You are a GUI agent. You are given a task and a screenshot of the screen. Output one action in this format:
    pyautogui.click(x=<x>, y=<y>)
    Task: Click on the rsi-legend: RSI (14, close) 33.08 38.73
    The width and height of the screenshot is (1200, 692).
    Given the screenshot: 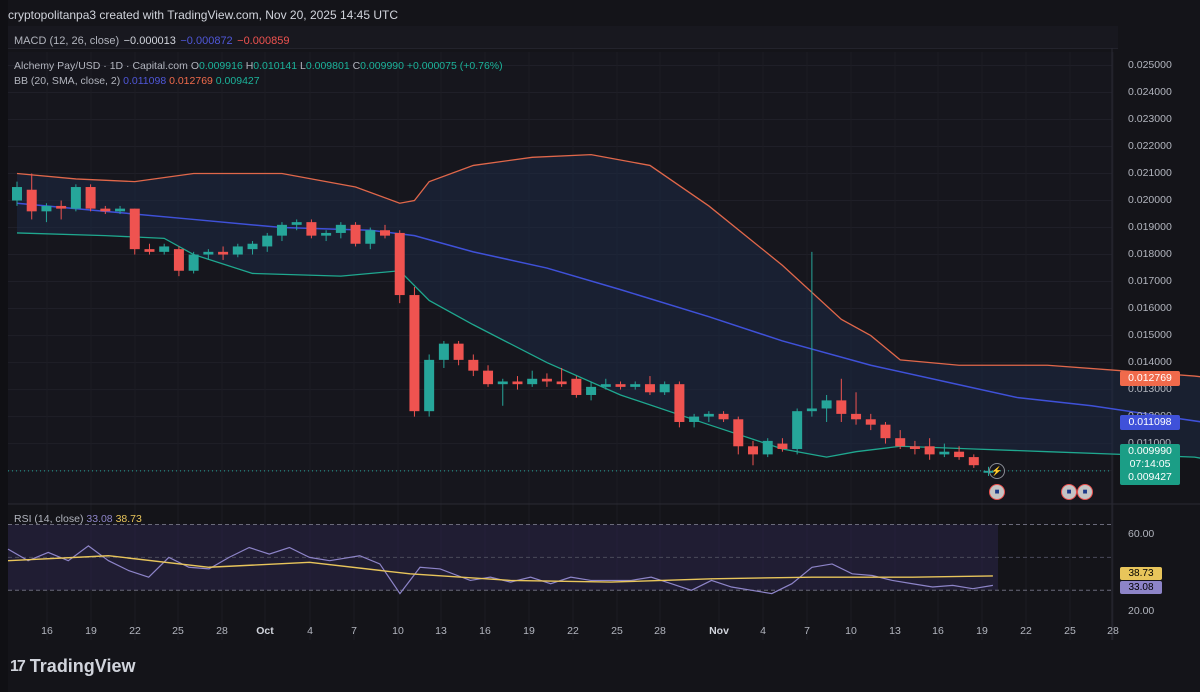 What is the action you would take?
    pyautogui.click(x=78, y=519)
    